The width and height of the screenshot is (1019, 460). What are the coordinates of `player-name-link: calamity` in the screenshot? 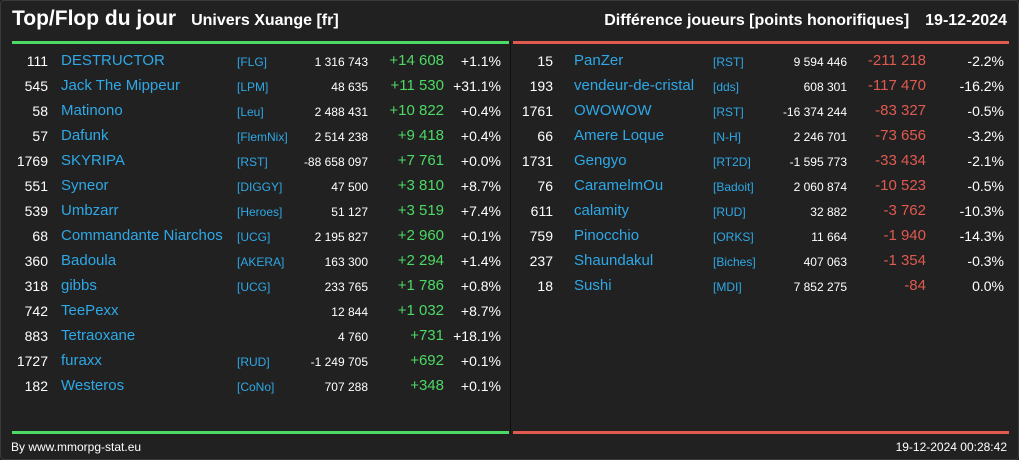 It's located at (602, 210).